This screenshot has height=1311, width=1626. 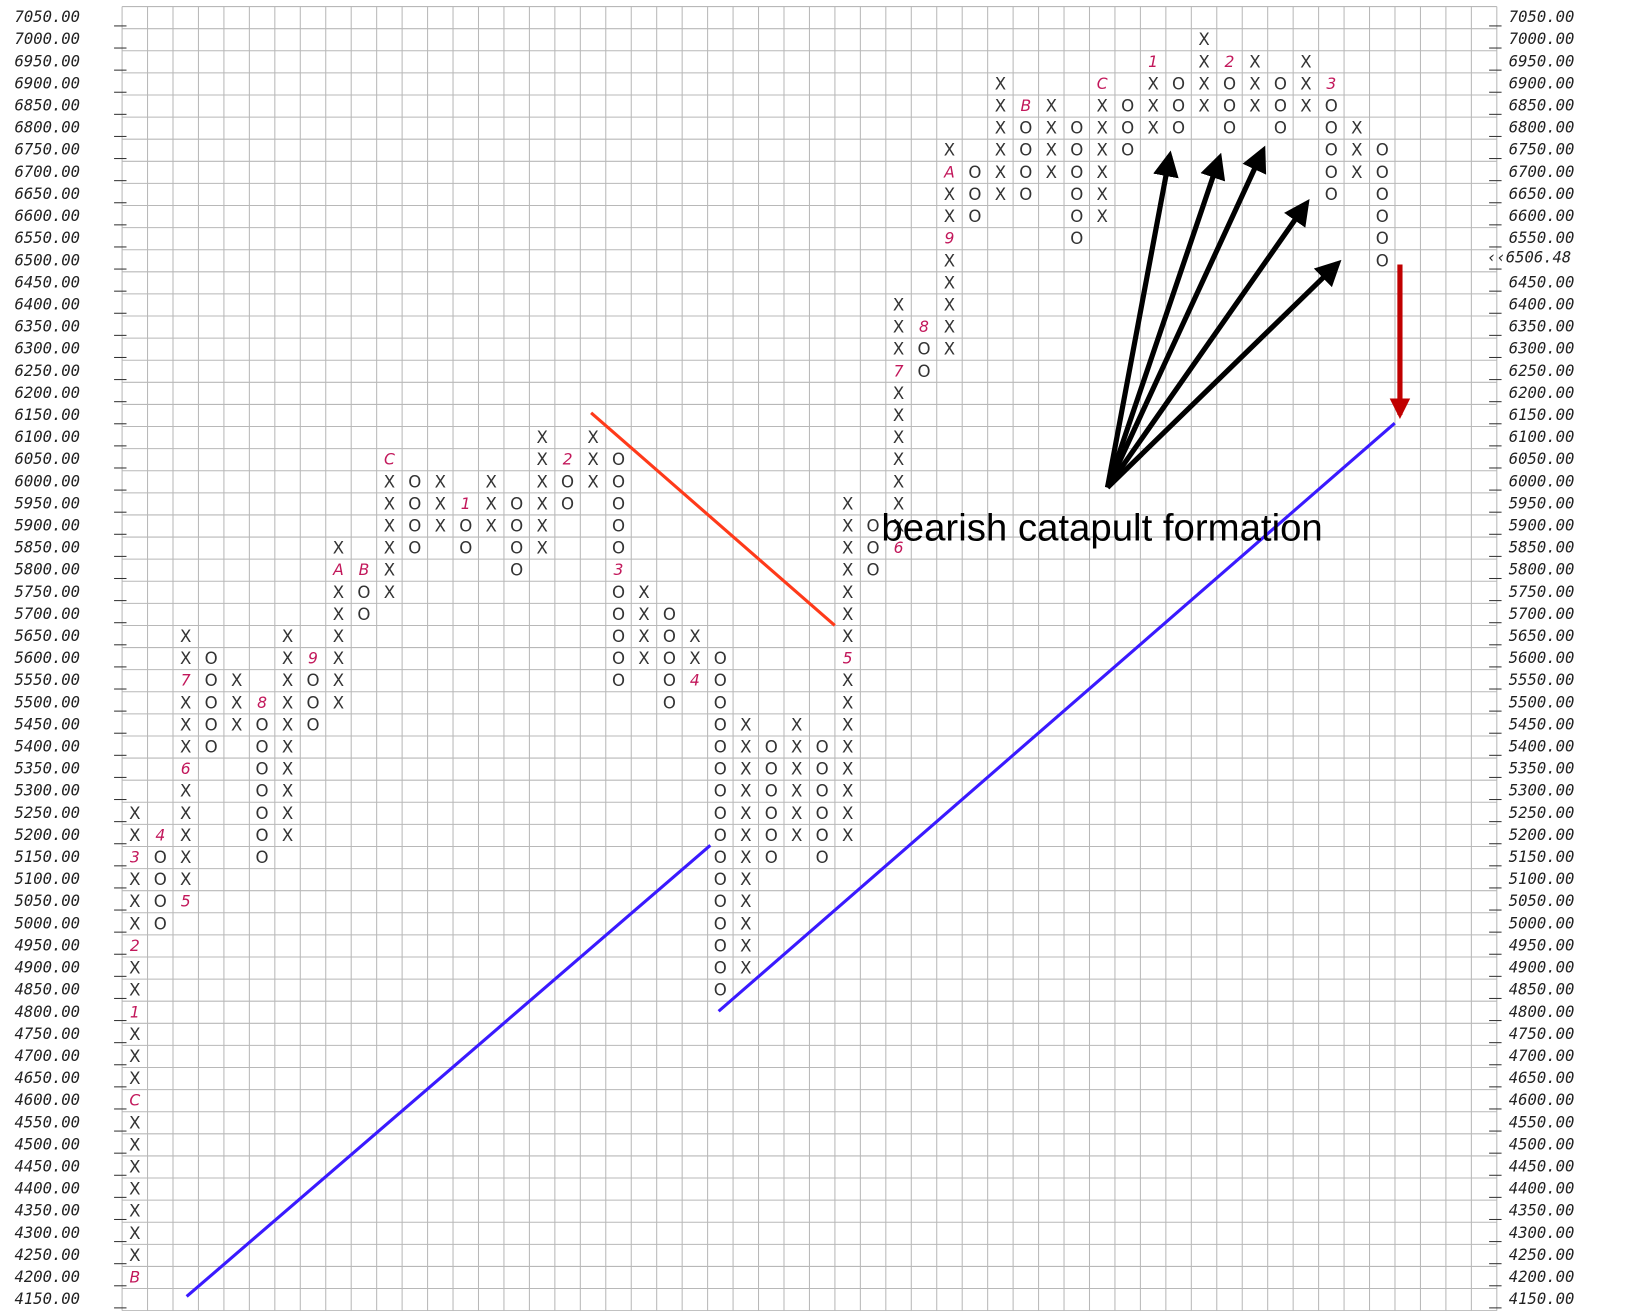 I want to click on month-marker: 7, so click(x=186, y=681).